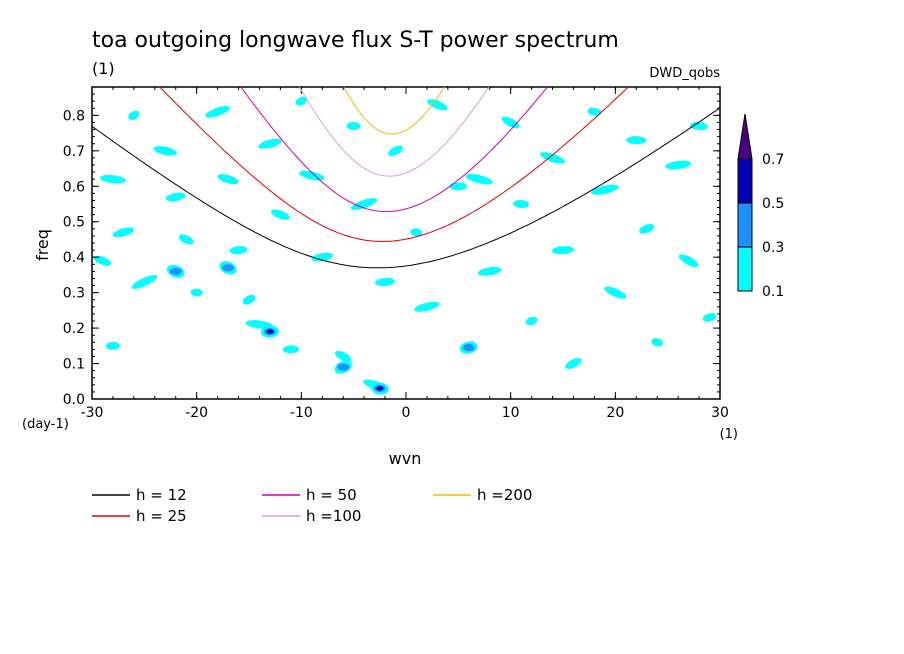 This screenshot has width=904, height=654. I want to click on legend-label: h =200, so click(504, 495).